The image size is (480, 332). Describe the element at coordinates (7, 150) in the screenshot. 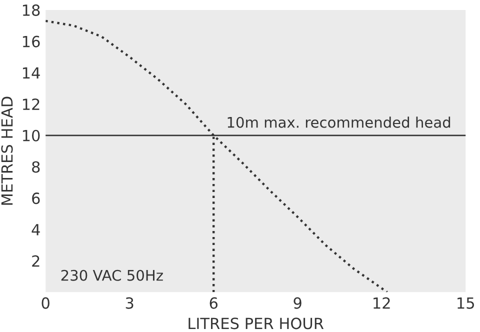

I see `y-axis-title: METRES HEAD` at that location.